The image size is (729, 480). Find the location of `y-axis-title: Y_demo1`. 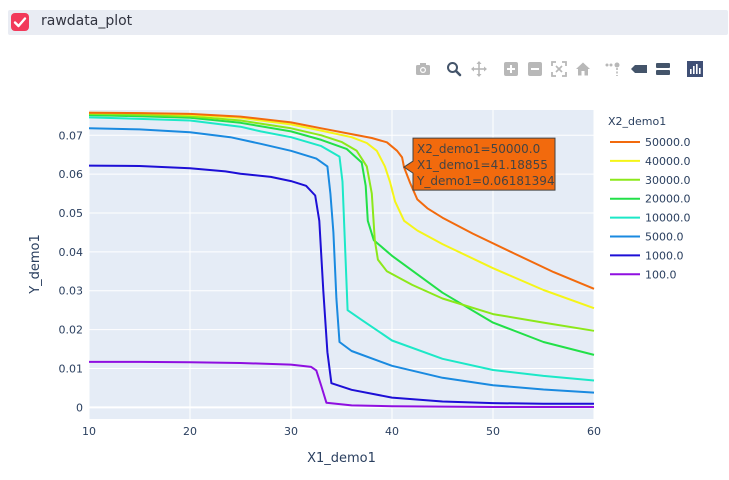

y-axis-title: Y_demo1 is located at coordinates (35, 264).